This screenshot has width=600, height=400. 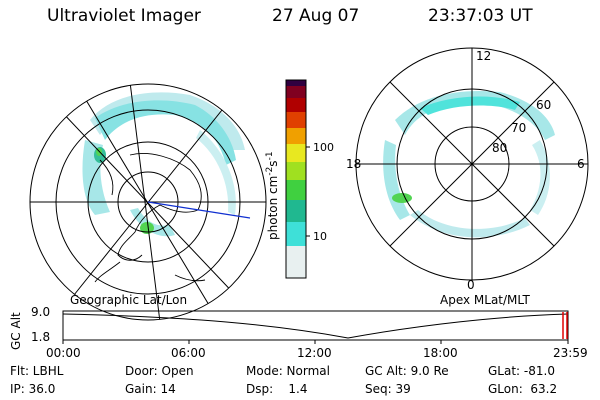 What do you see at coordinates (440, 353) in the screenshot?
I see `xtick-1800: 18:00` at bounding box center [440, 353].